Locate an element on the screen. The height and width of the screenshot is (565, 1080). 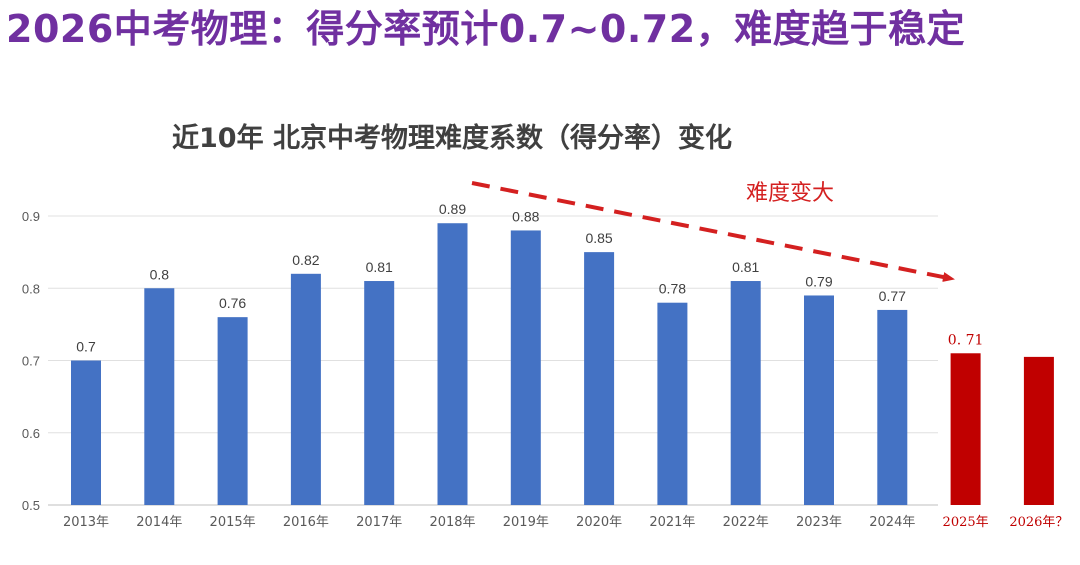
data-label: 0.78 is located at coordinates (672, 289).